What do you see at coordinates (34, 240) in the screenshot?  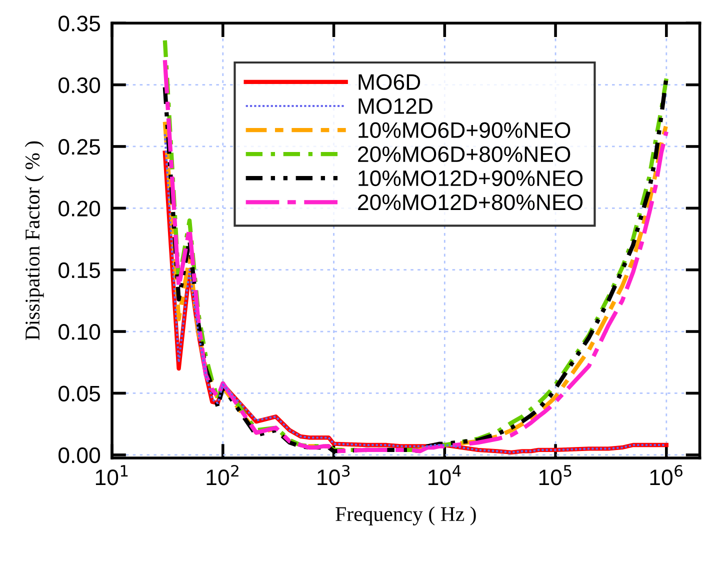 I see `y-axis-title: Dissipation Factor ( % )` at bounding box center [34, 240].